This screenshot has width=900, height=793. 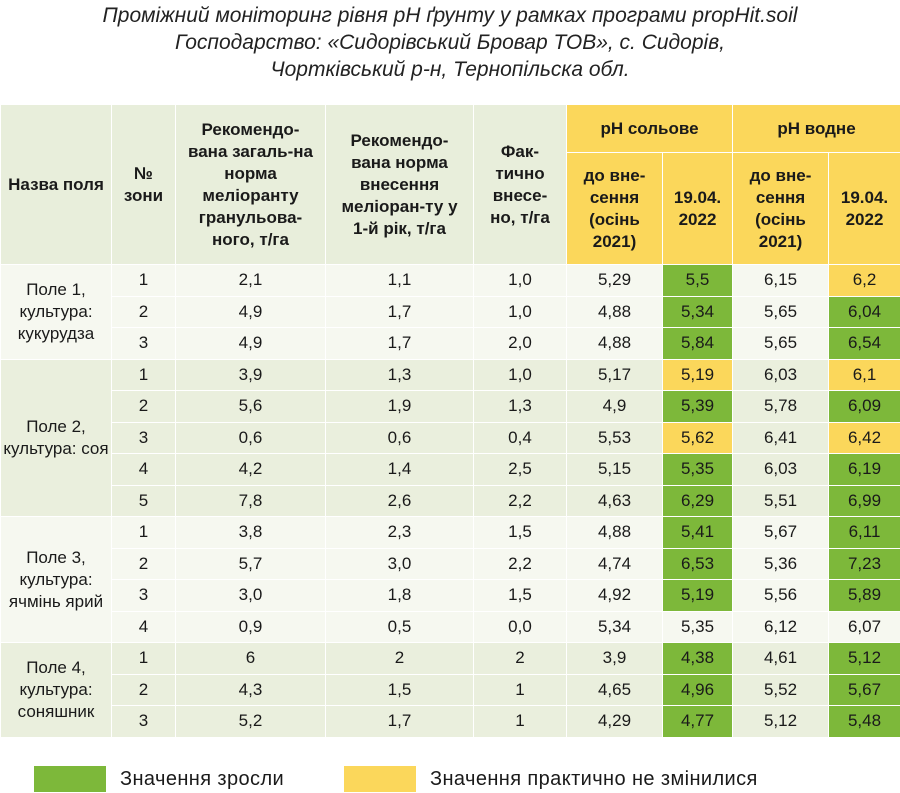 What do you see at coordinates (815, 128) in the screenshot?
I see `header-ph-water: pH водне` at bounding box center [815, 128].